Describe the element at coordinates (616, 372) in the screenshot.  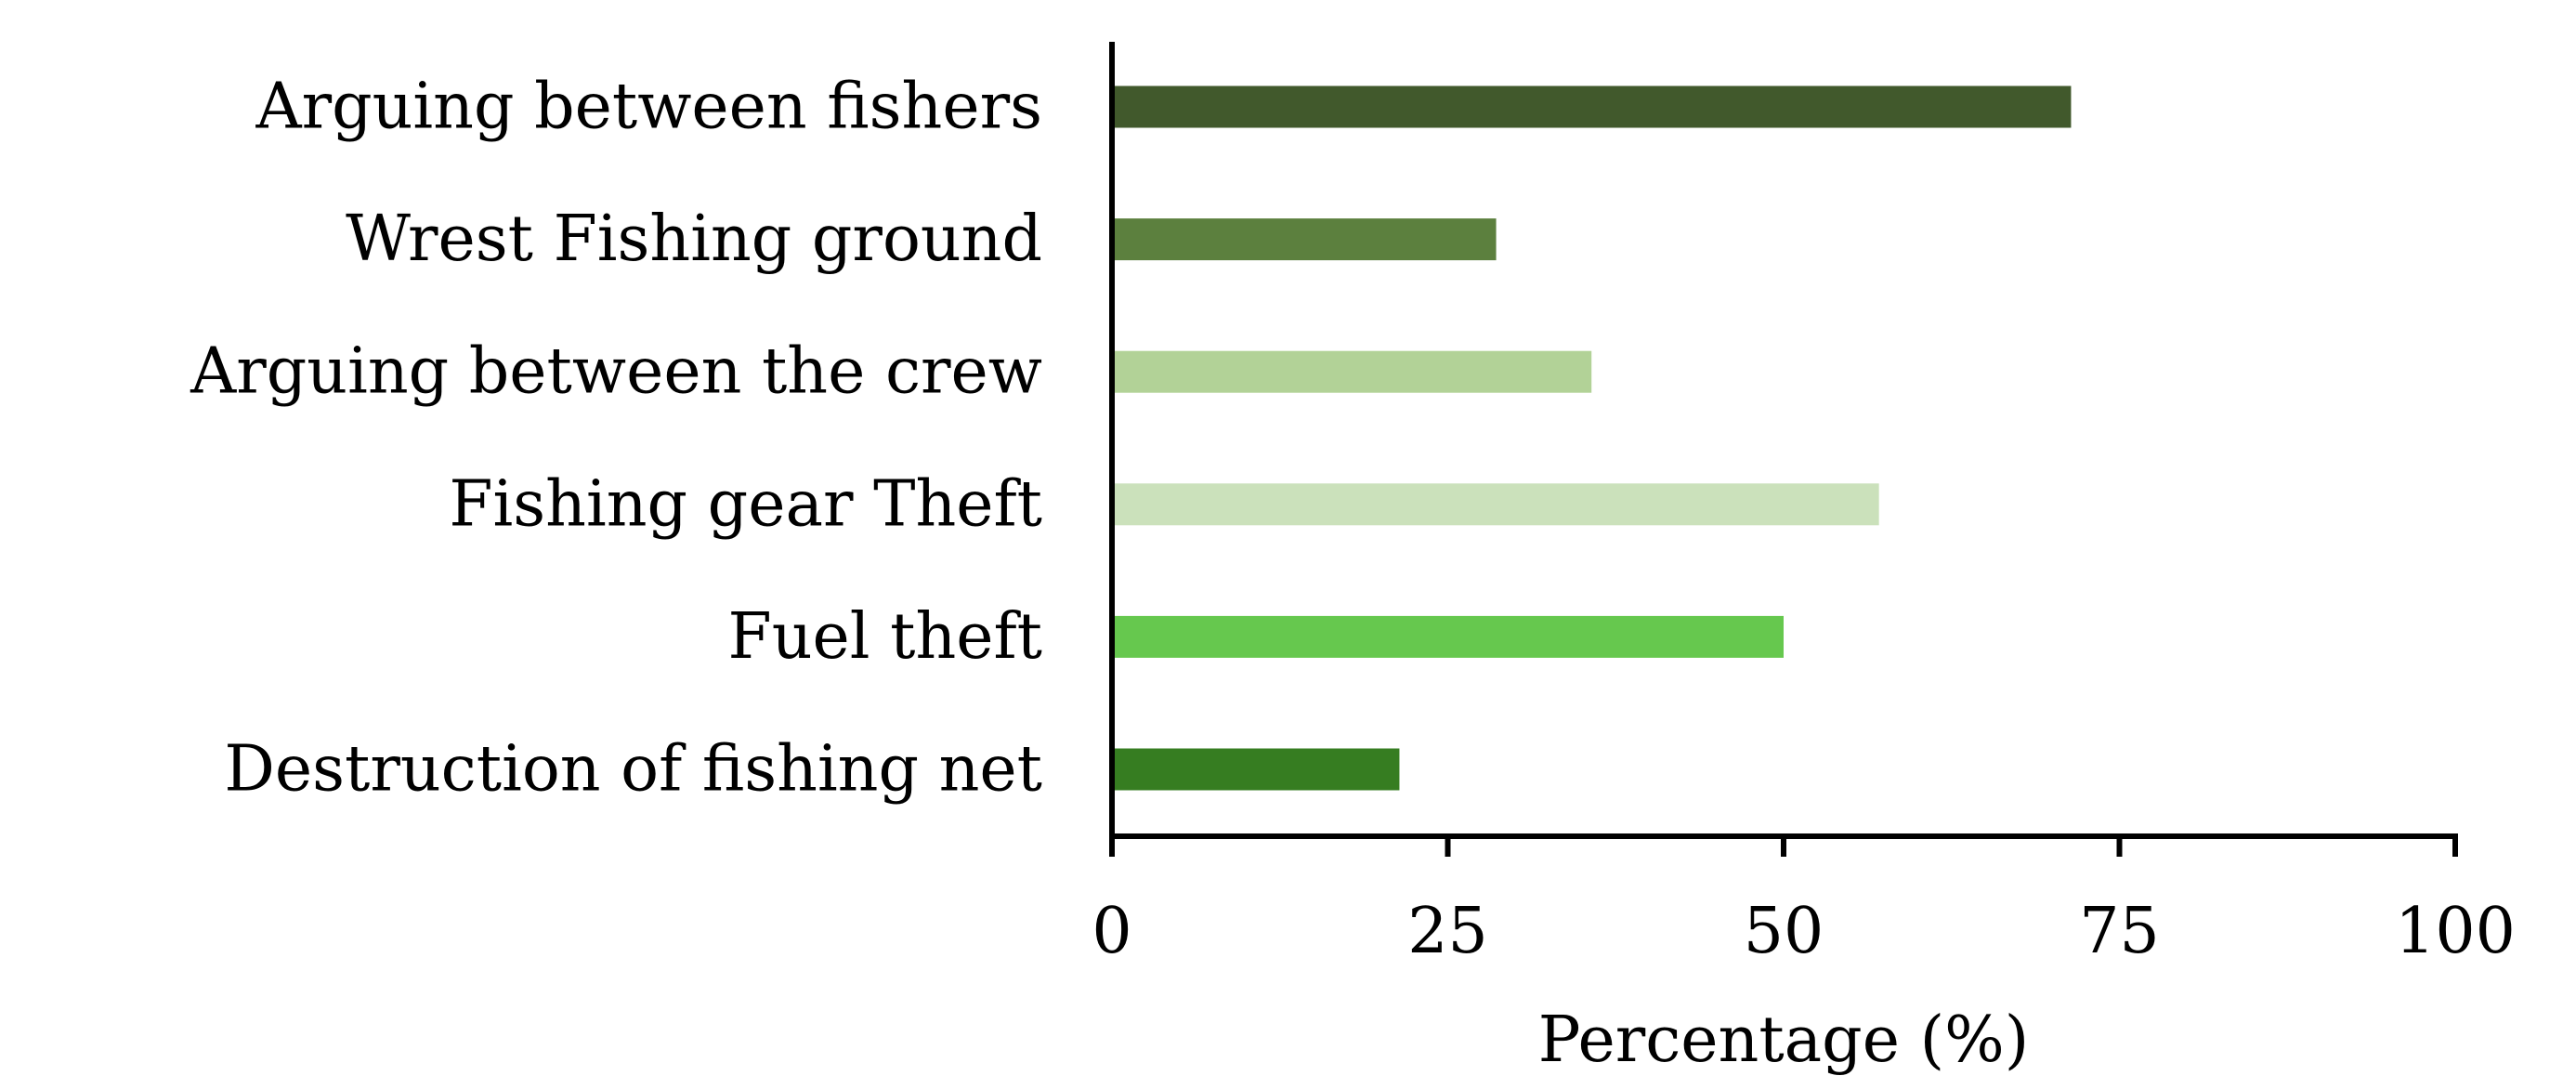
I see `category-label: Arguing between the crew` at that location.